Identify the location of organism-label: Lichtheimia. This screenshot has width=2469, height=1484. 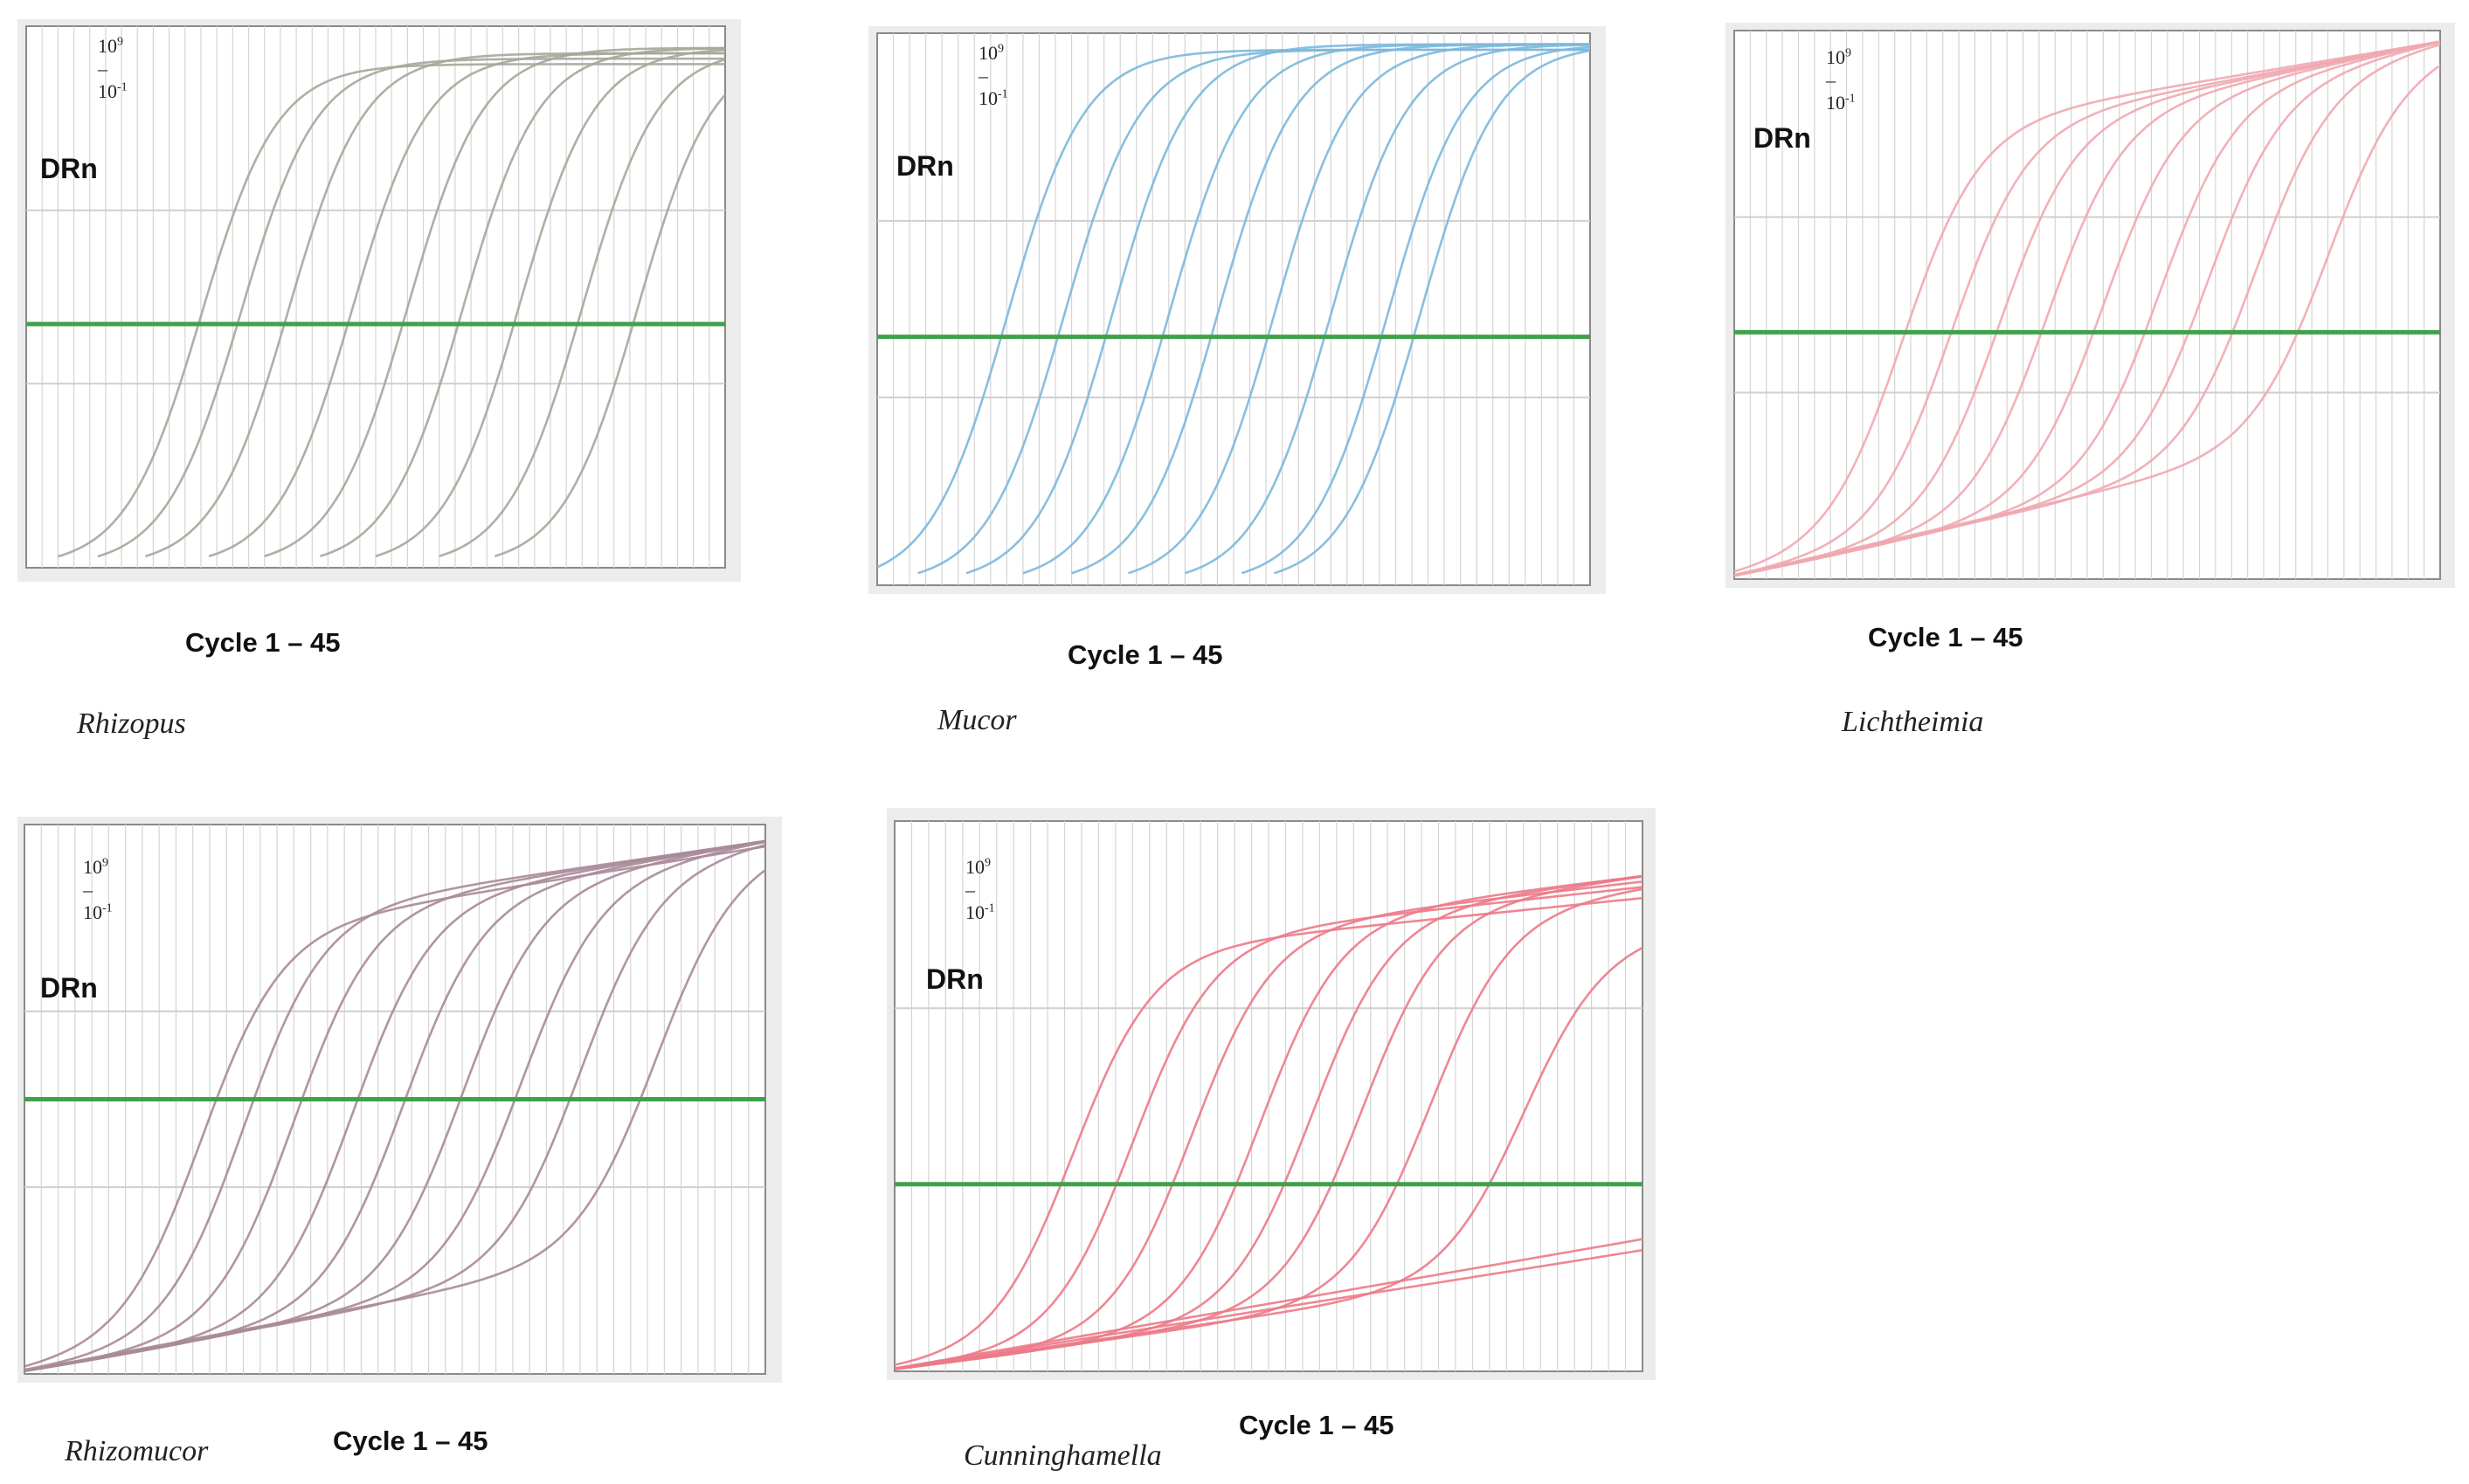
(1913, 722).